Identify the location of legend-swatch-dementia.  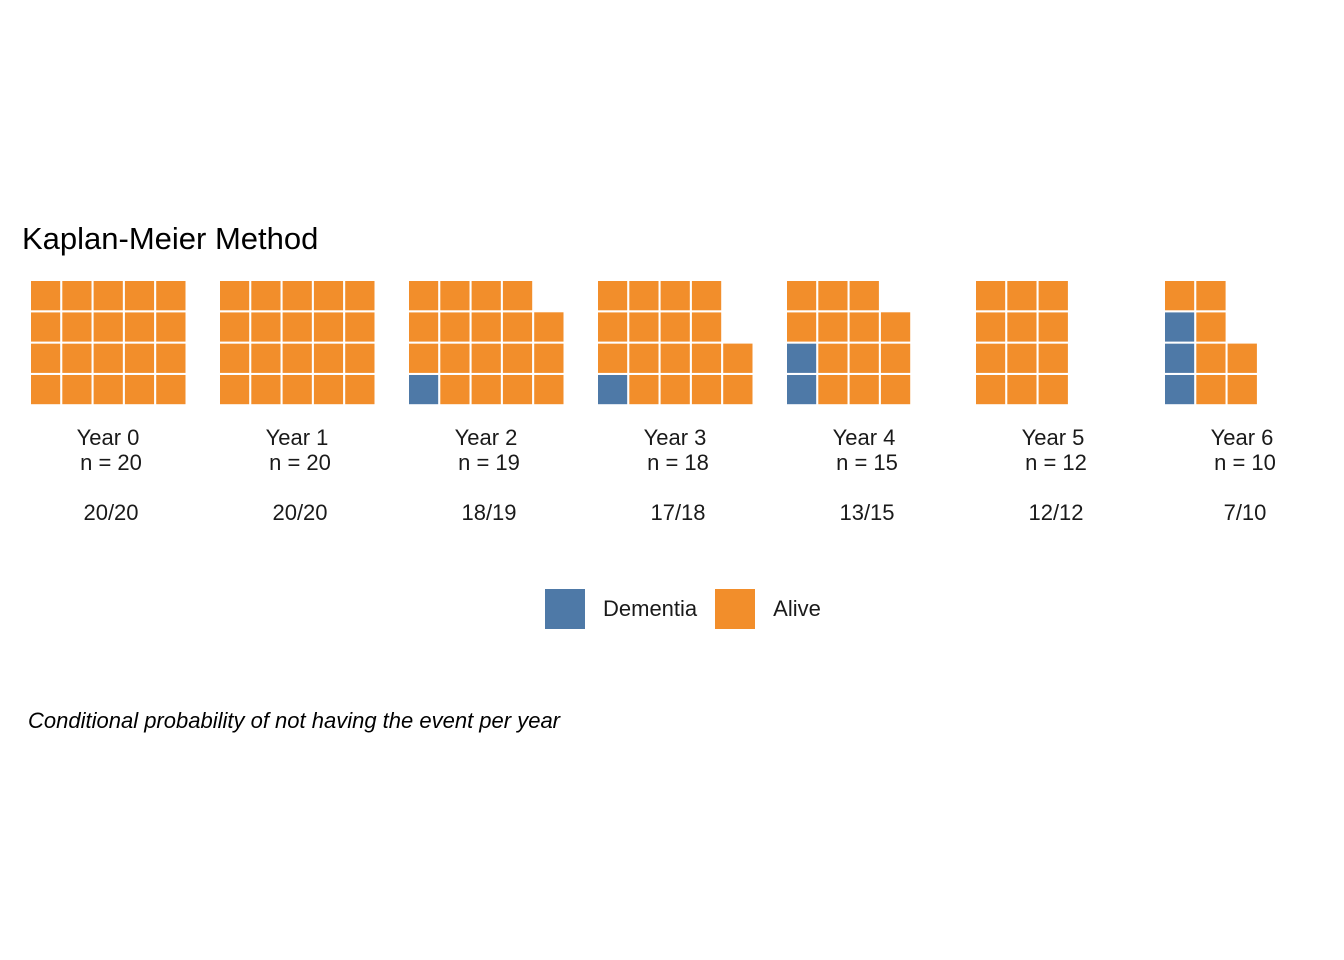
(565, 609).